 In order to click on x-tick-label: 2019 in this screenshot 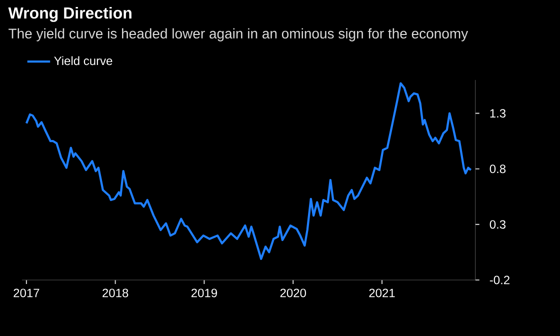, I will do `click(204, 293)`.